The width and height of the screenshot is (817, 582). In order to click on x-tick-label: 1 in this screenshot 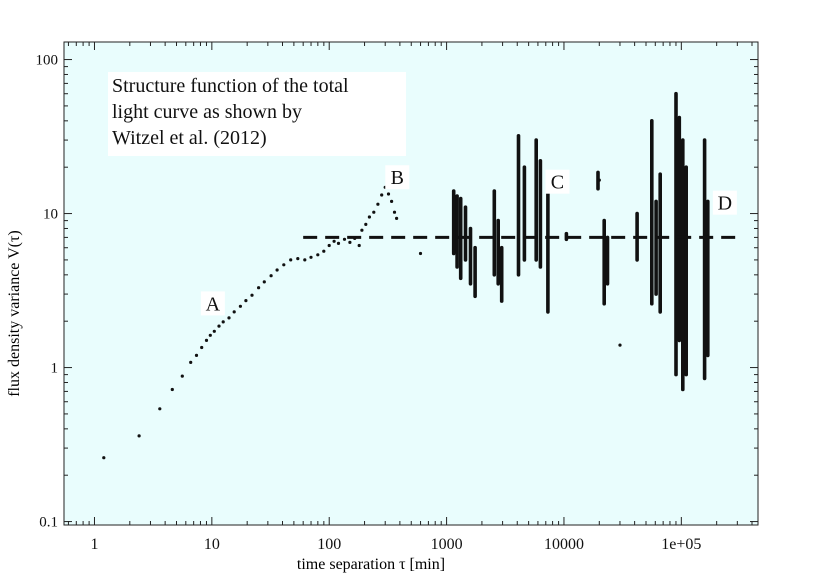, I will do `click(94, 544)`.